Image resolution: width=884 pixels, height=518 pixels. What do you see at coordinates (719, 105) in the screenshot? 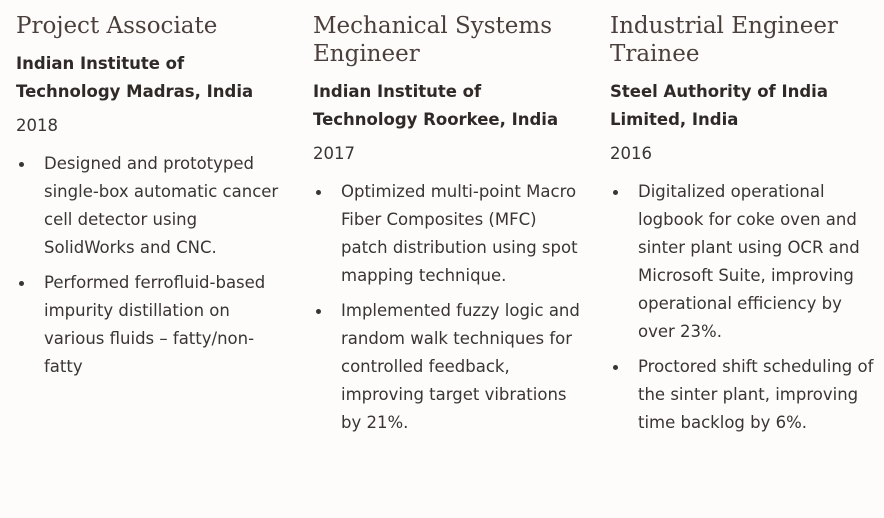
I see `organization-name: Steel Authority of India Limited, India` at bounding box center [719, 105].